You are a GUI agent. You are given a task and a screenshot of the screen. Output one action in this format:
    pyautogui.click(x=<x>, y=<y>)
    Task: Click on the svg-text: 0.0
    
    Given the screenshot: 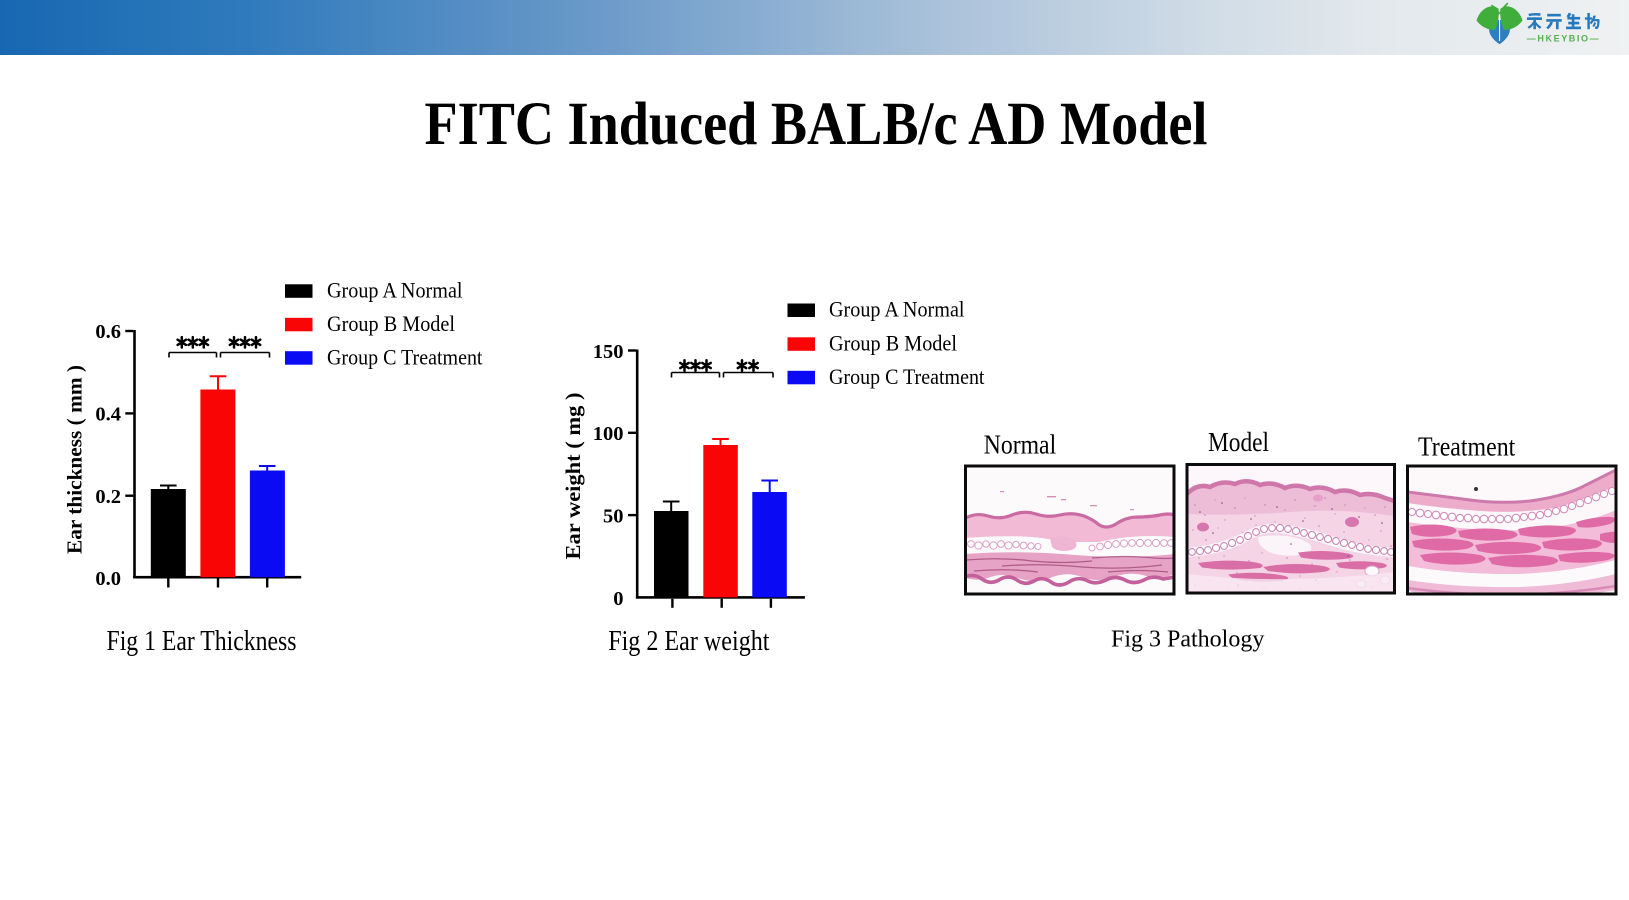 What is the action you would take?
    pyautogui.click(x=108, y=579)
    